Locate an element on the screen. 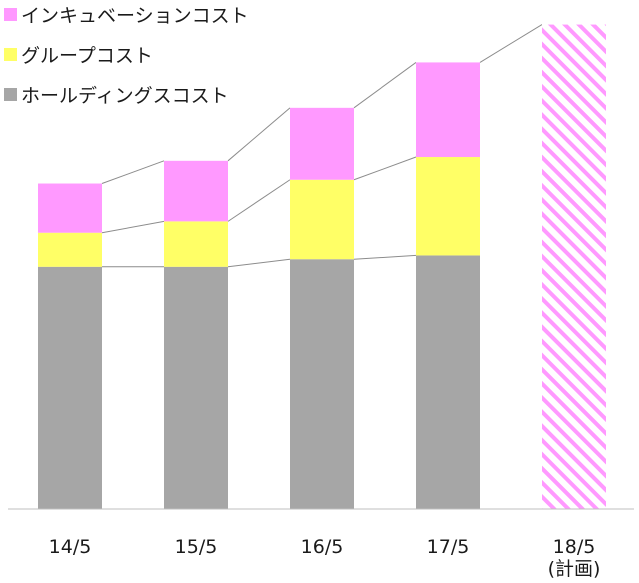  plan-bar is located at coordinates (574, 266).